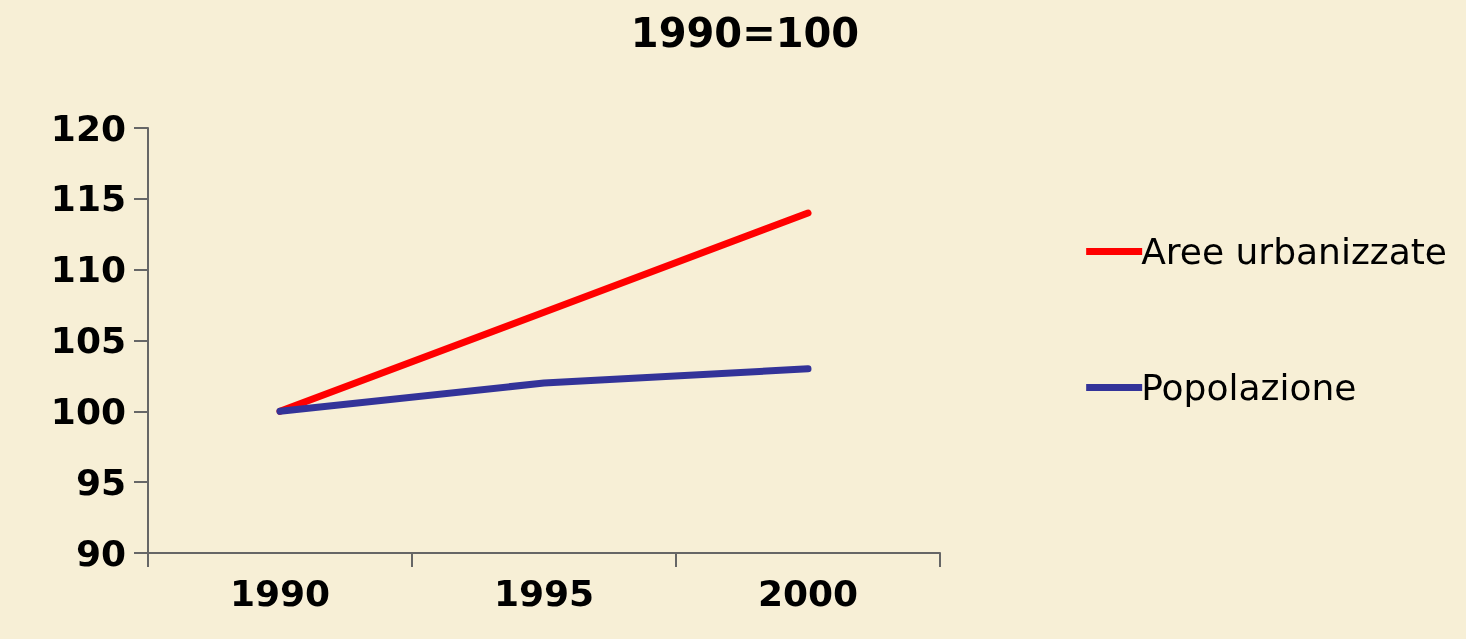 This screenshot has height=639, width=1466. Describe the element at coordinates (808, 593) in the screenshot. I see `x-tick-label: 2000` at that location.